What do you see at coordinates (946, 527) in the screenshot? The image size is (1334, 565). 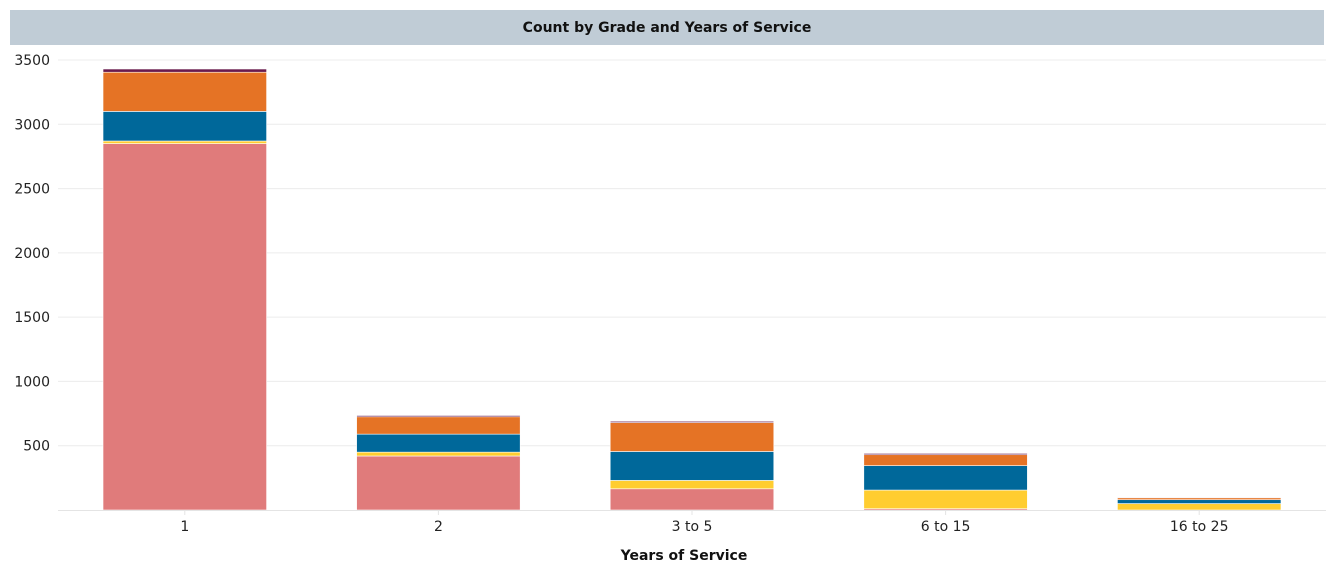 I see `x-tick-label: 6 to 15` at bounding box center [946, 527].